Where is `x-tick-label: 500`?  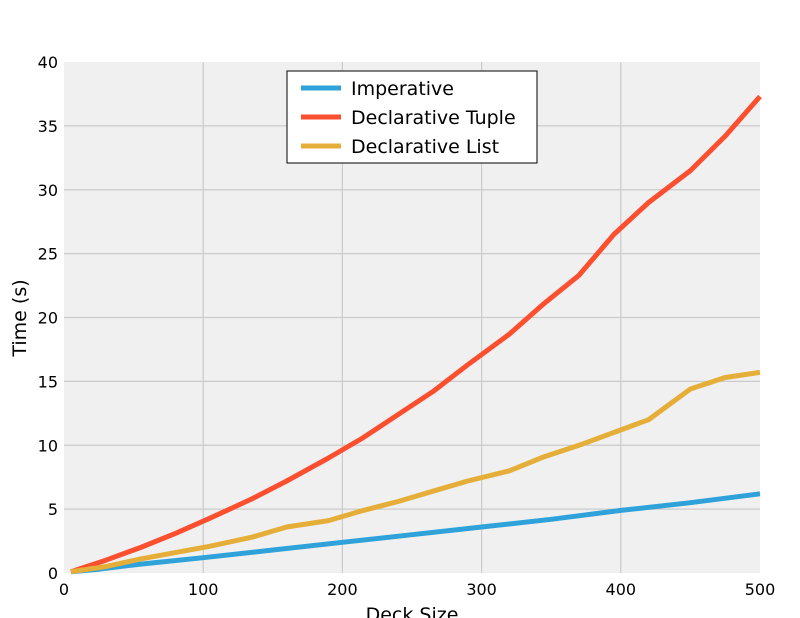 x-tick-label: 500 is located at coordinates (760, 589).